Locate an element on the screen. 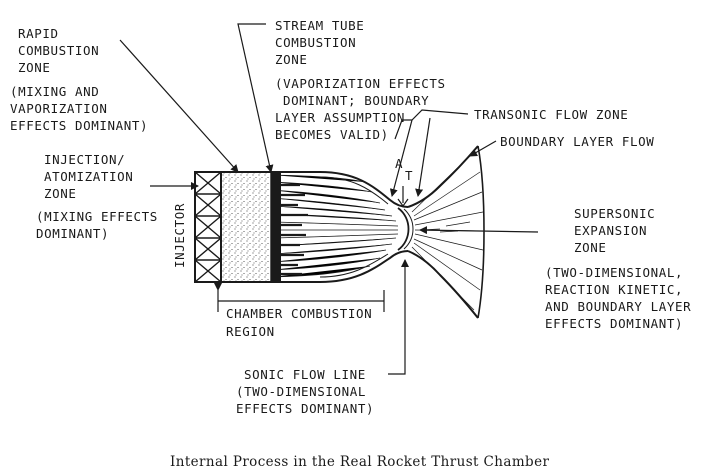 The image size is (715, 476). rapid-line-4: (MIXING AND is located at coordinates (54, 91).